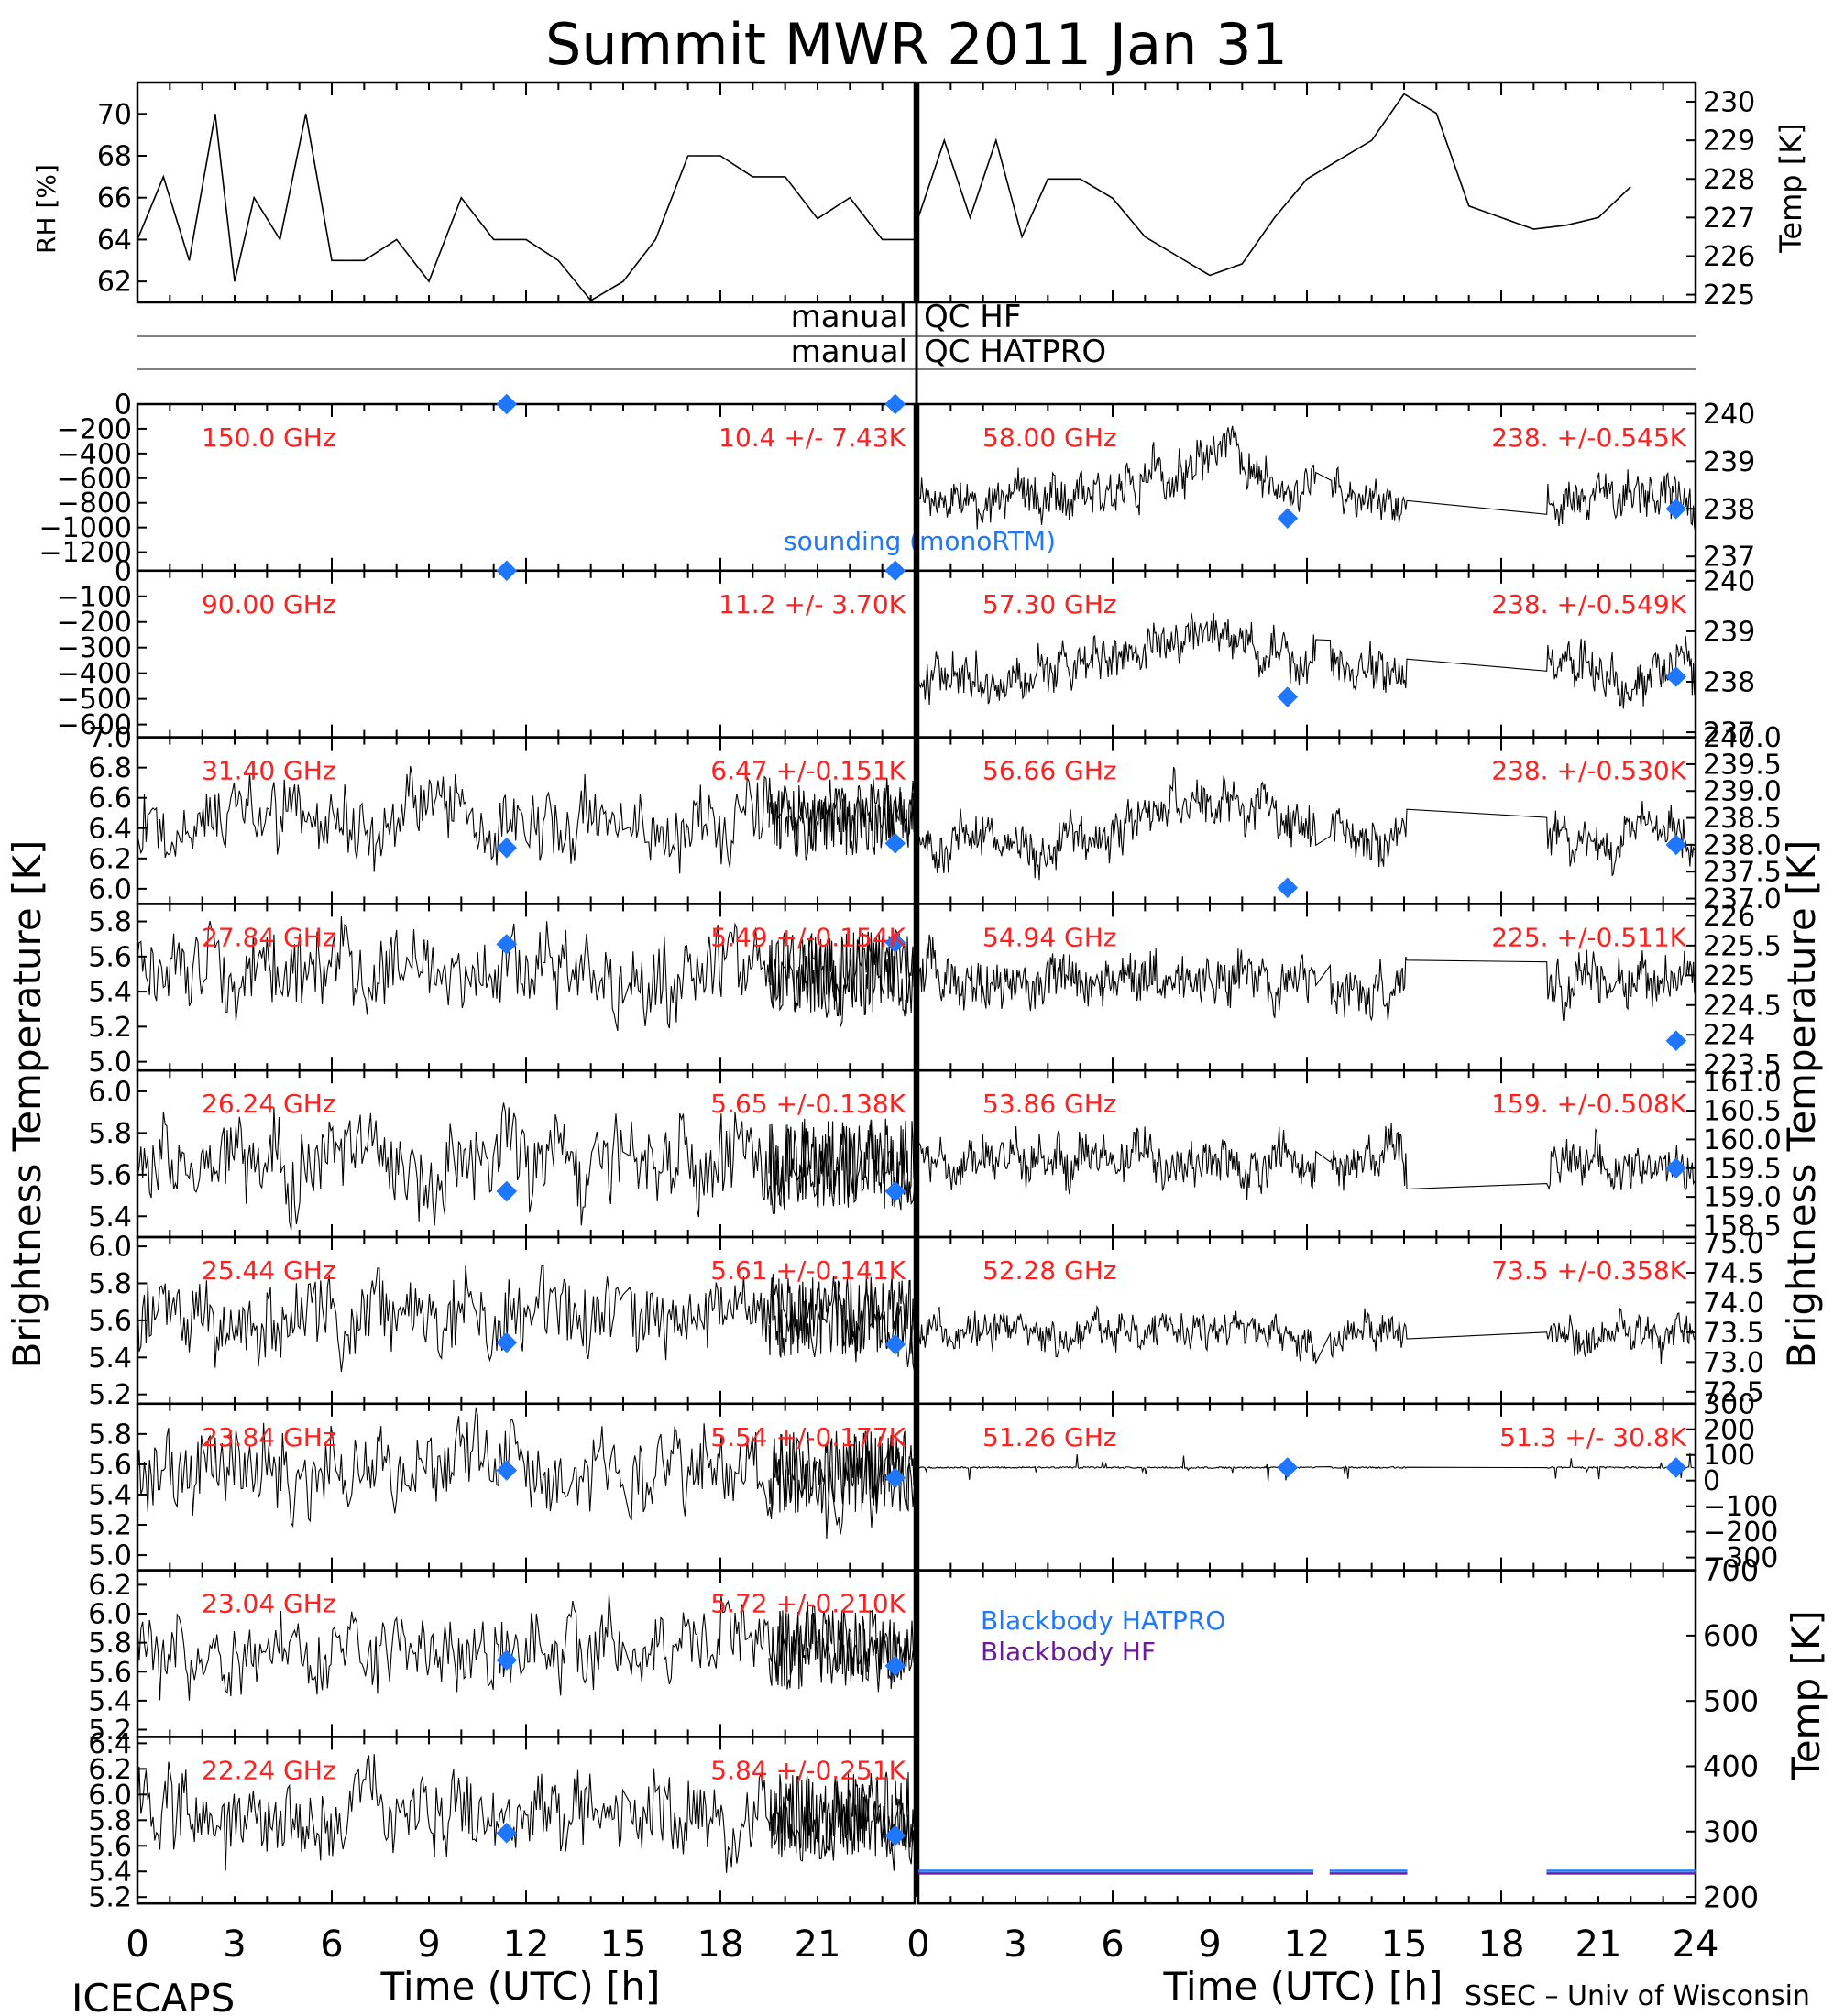  What do you see at coordinates (1015, 1944) in the screenshot?
I see `x-tick-label: 3` at bounding box center [1015, 1944].